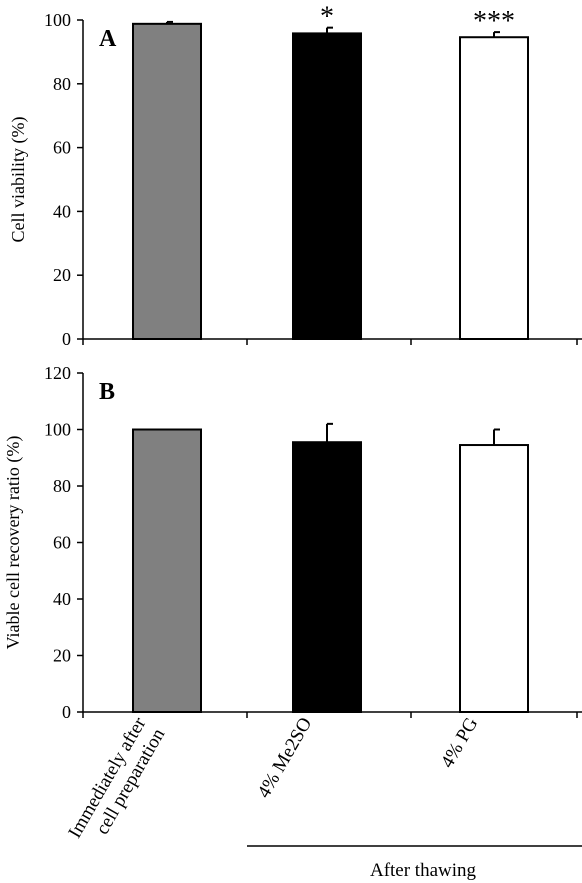 The height and width of the screenshot is (883, 582). What do you see at coordinates (423, 870) in the screenshot?
I see `after-thawing-label: After thawing` at bounding box center [423, 870].